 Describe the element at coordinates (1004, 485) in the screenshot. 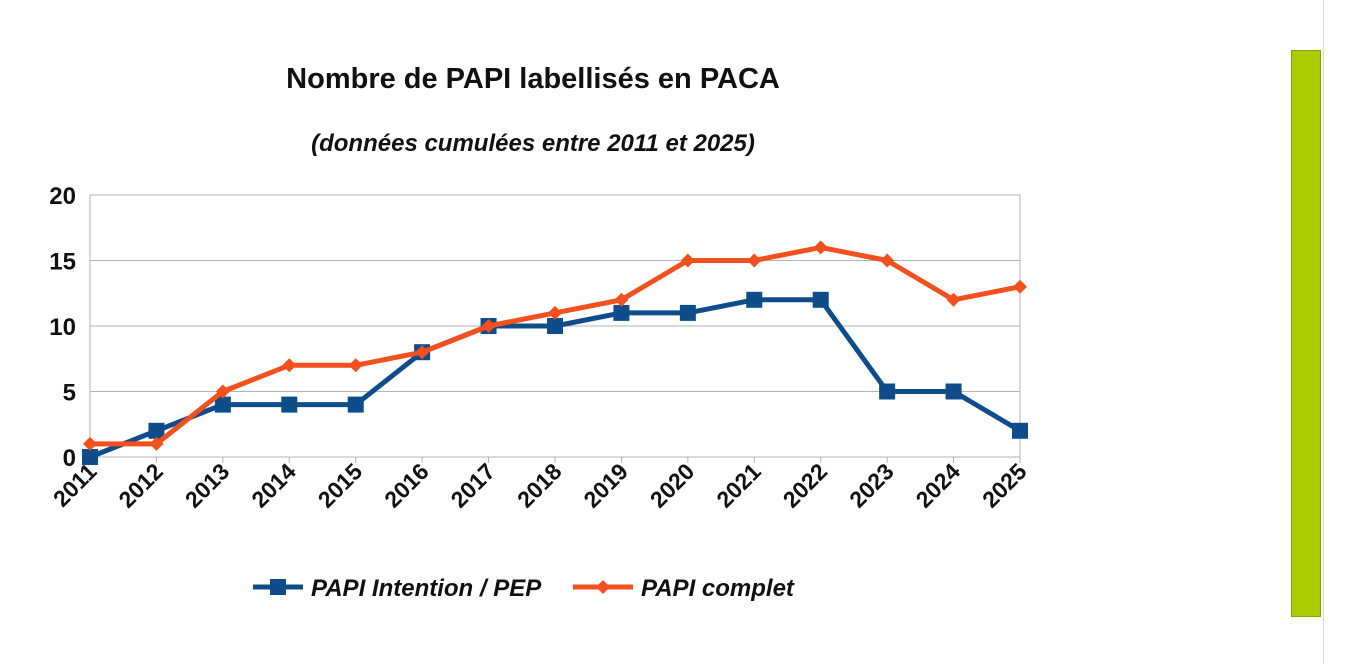

I see `x-tick-label: 2025` at that location.